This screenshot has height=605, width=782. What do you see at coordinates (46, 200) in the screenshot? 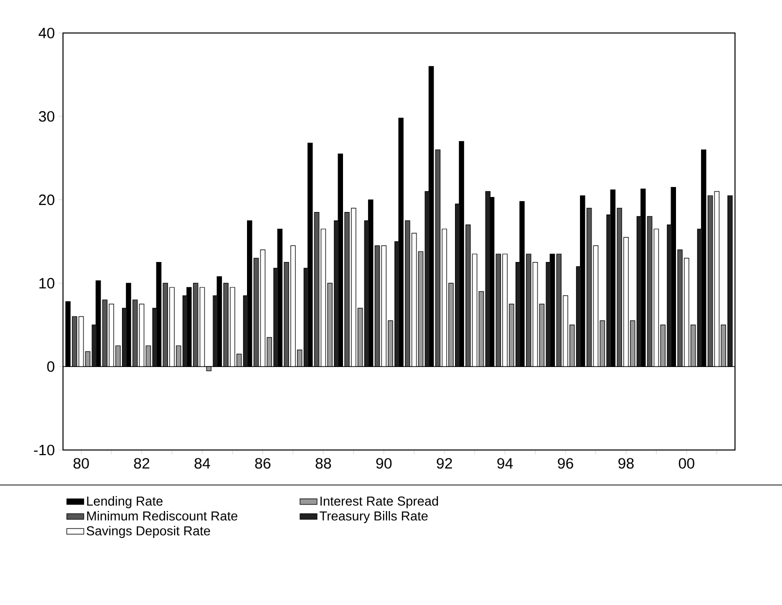
I see `y-tick-label: 20` at bounding box center [46, 200].